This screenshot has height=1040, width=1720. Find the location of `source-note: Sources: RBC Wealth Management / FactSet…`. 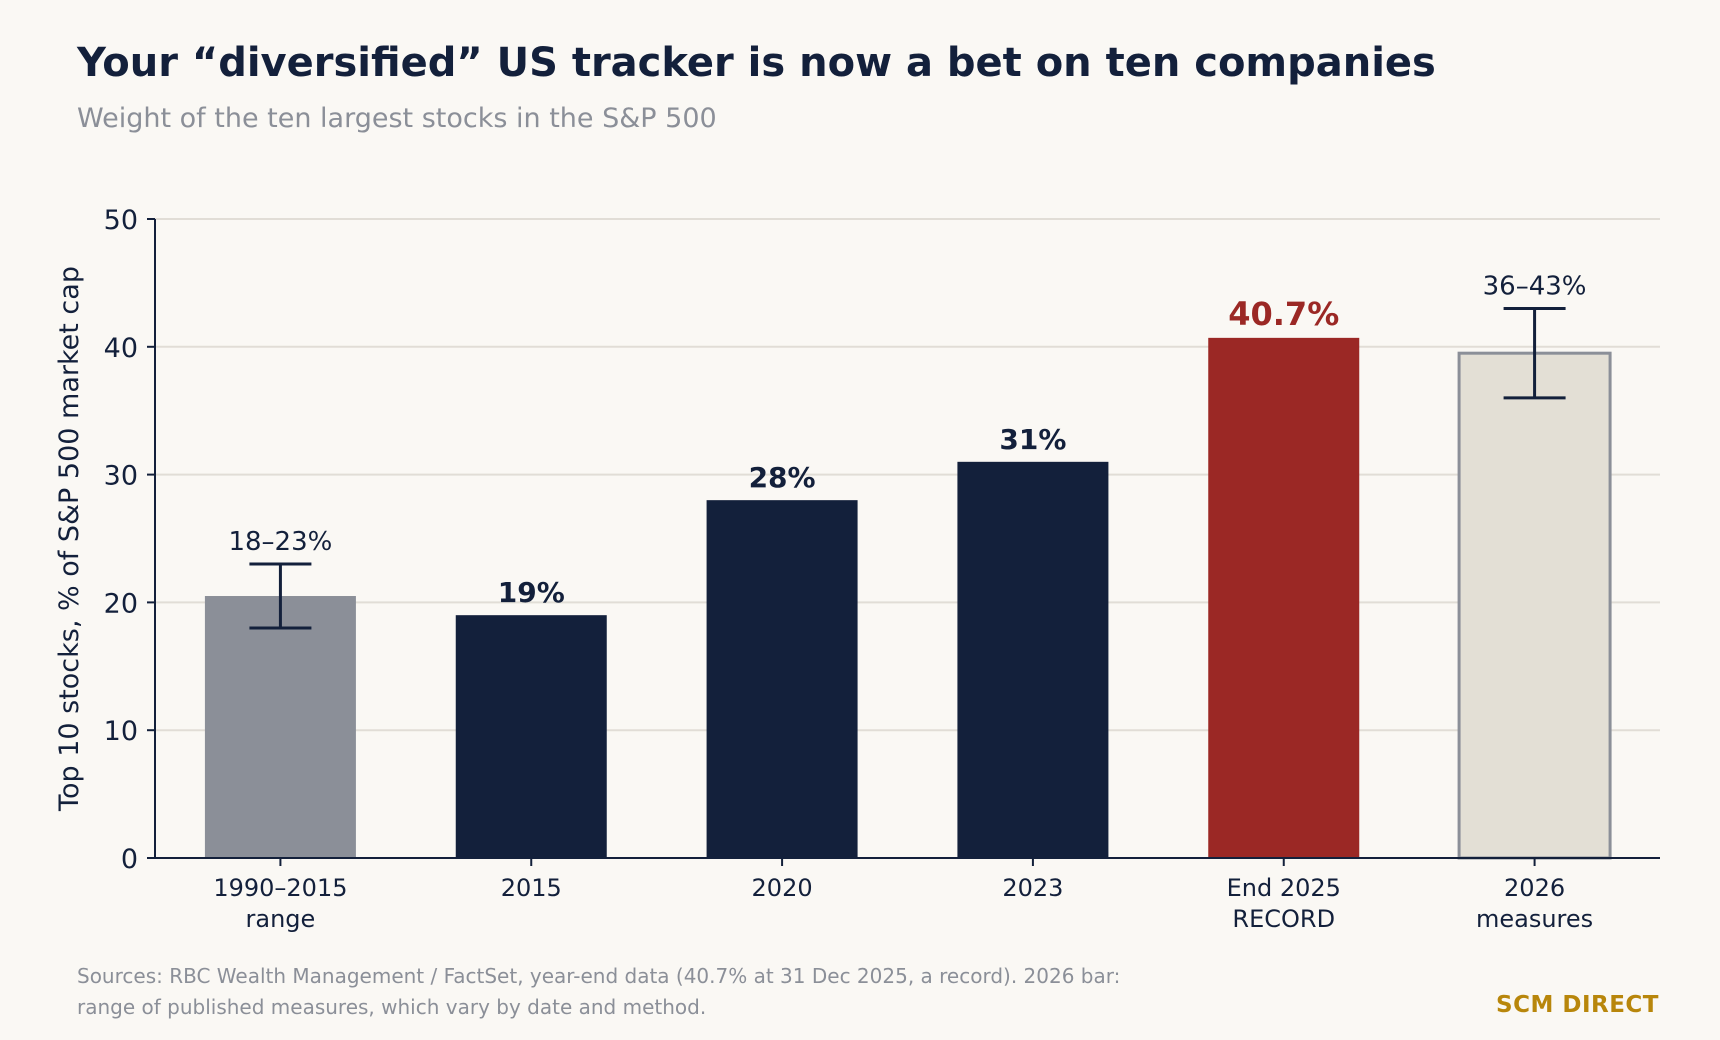

source-note: Sources: RBC Wealth Management / FactSet… is located at coordinates (599, 991).